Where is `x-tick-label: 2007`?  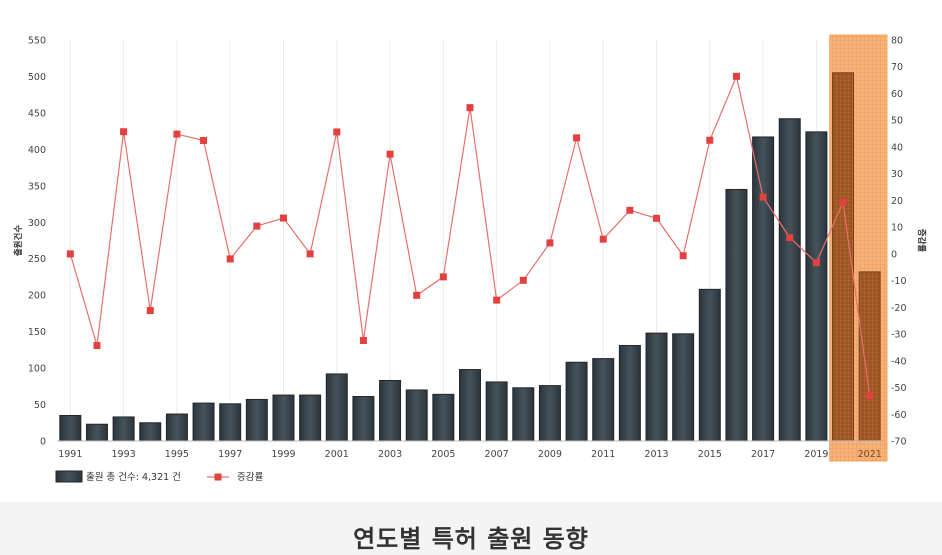
x-tick-label: 2007 is located at coordinates (497, 454).